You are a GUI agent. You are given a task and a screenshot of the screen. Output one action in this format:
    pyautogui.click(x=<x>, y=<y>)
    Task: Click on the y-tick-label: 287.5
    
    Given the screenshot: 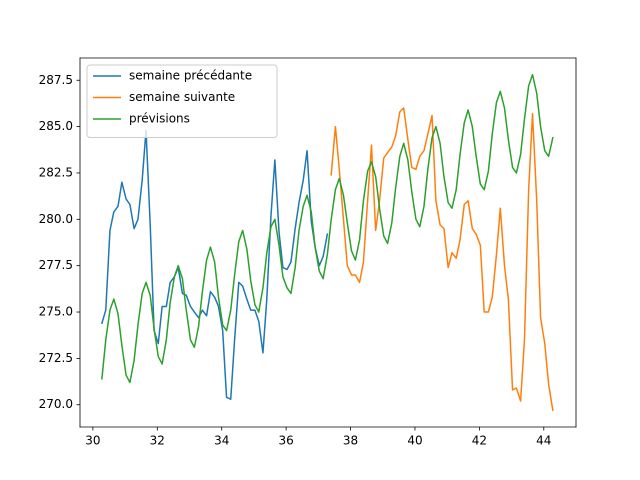 What is the action you would take?
    pyautogui.click(x=56, y=80)
    